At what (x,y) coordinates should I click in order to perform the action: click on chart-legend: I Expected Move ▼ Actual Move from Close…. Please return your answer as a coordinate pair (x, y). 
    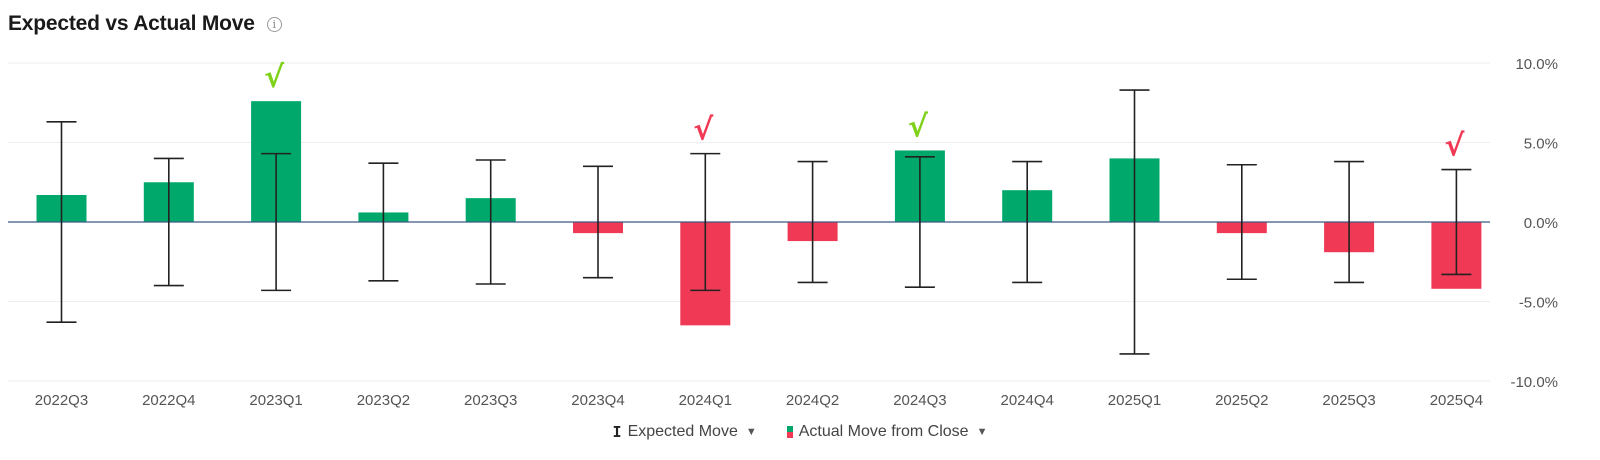
    Looking at the image, I should click on (800, 432).